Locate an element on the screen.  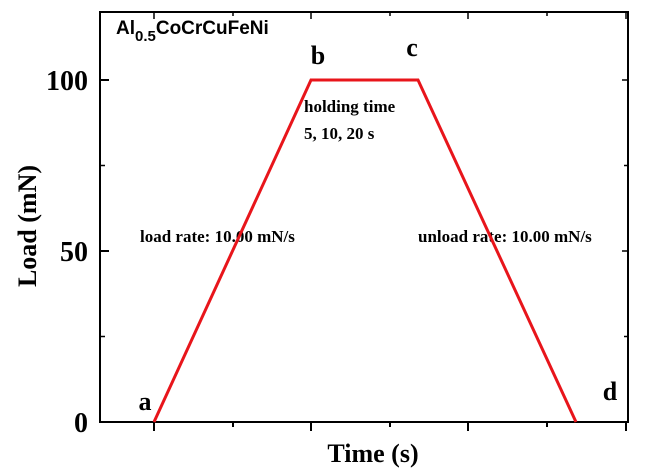
y-tick-label: 50 is located at coordinates (74, 252).